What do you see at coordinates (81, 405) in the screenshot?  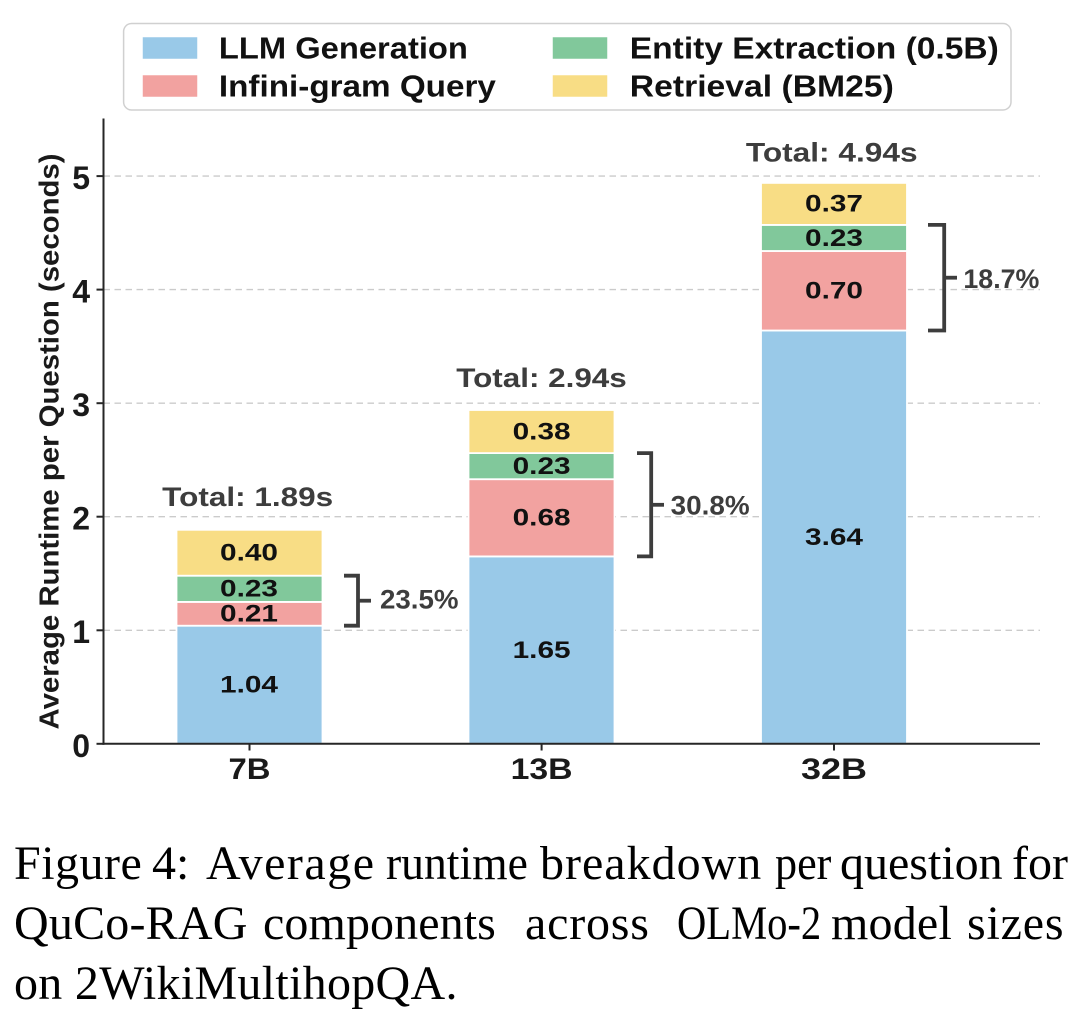 I see `svg-text: 3` at bounding box center [81, 405].